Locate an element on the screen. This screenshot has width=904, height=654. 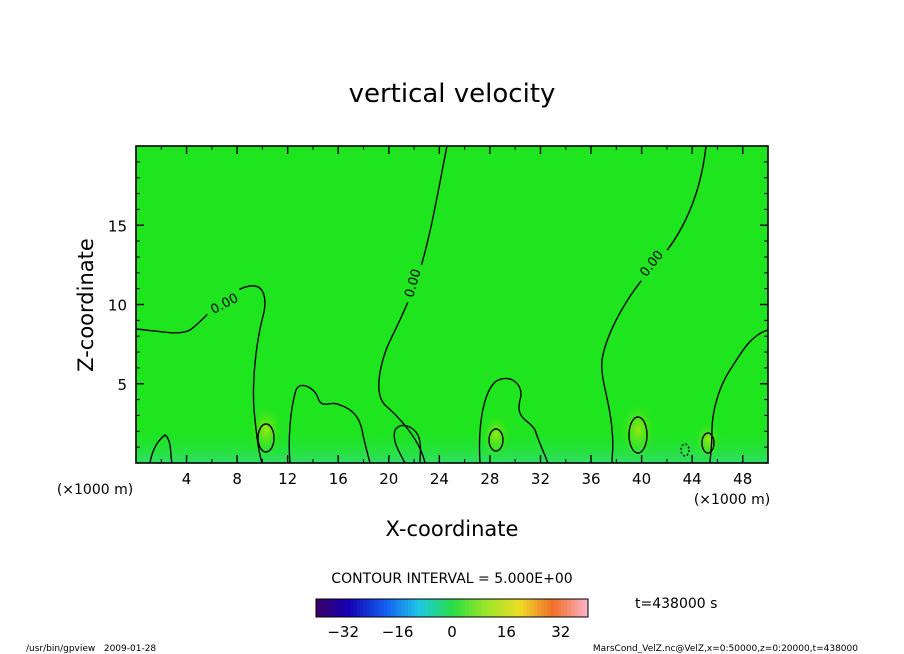
chart-title: vertical velocity is located at coordinates (452, 94).